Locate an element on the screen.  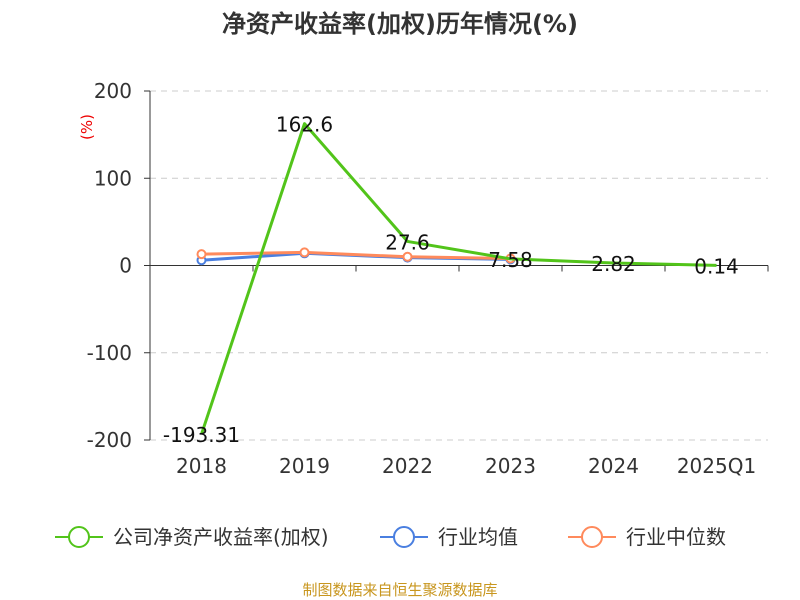
x-tick-label: 2022 is located at coordinates (407, 466).